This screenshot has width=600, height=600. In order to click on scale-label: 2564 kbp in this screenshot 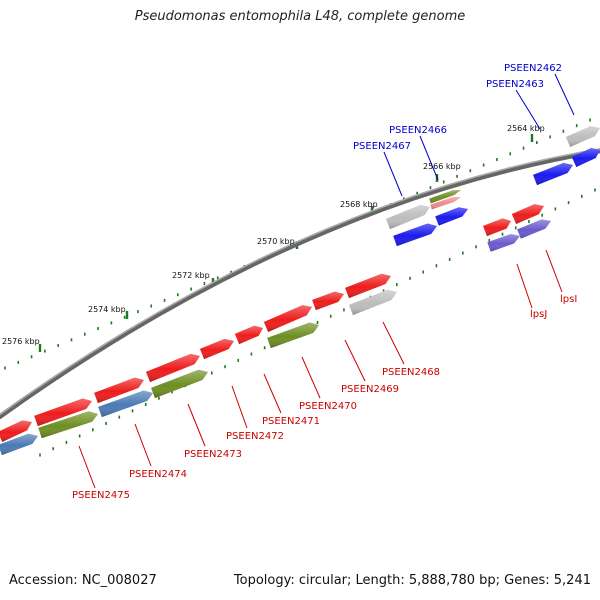, I will do `click(526, 128)`.